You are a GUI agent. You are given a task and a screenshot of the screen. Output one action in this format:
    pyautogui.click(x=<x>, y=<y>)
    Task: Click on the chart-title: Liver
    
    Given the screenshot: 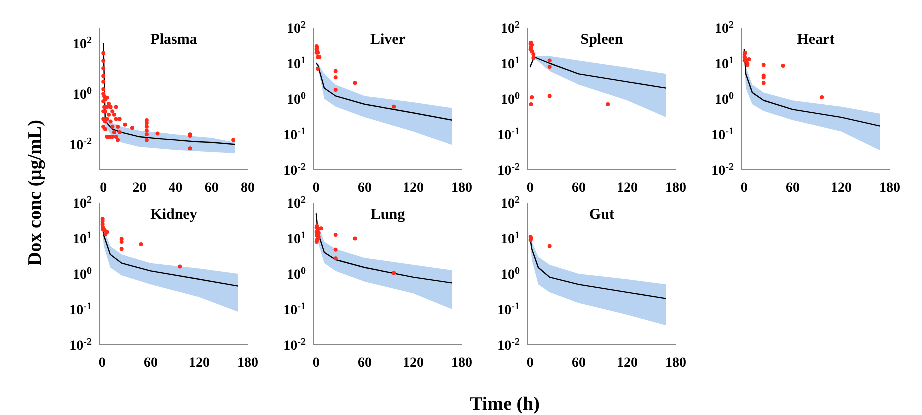 What is the action you would take?
    pyautogui.click(x=388, y=40)
    